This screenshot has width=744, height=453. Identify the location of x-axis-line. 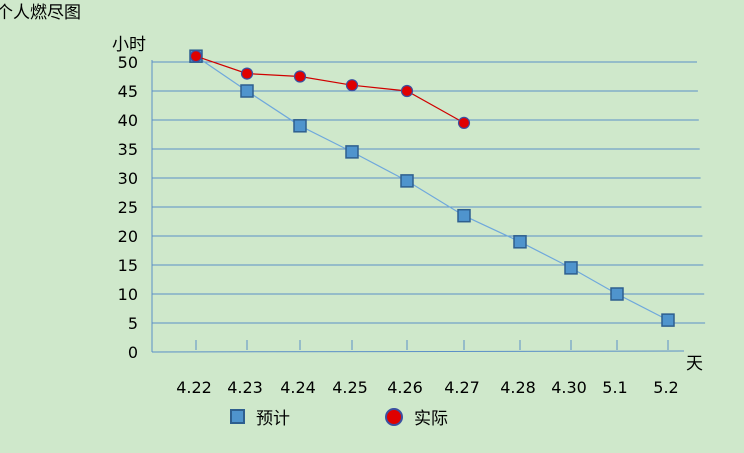
(418, 351).